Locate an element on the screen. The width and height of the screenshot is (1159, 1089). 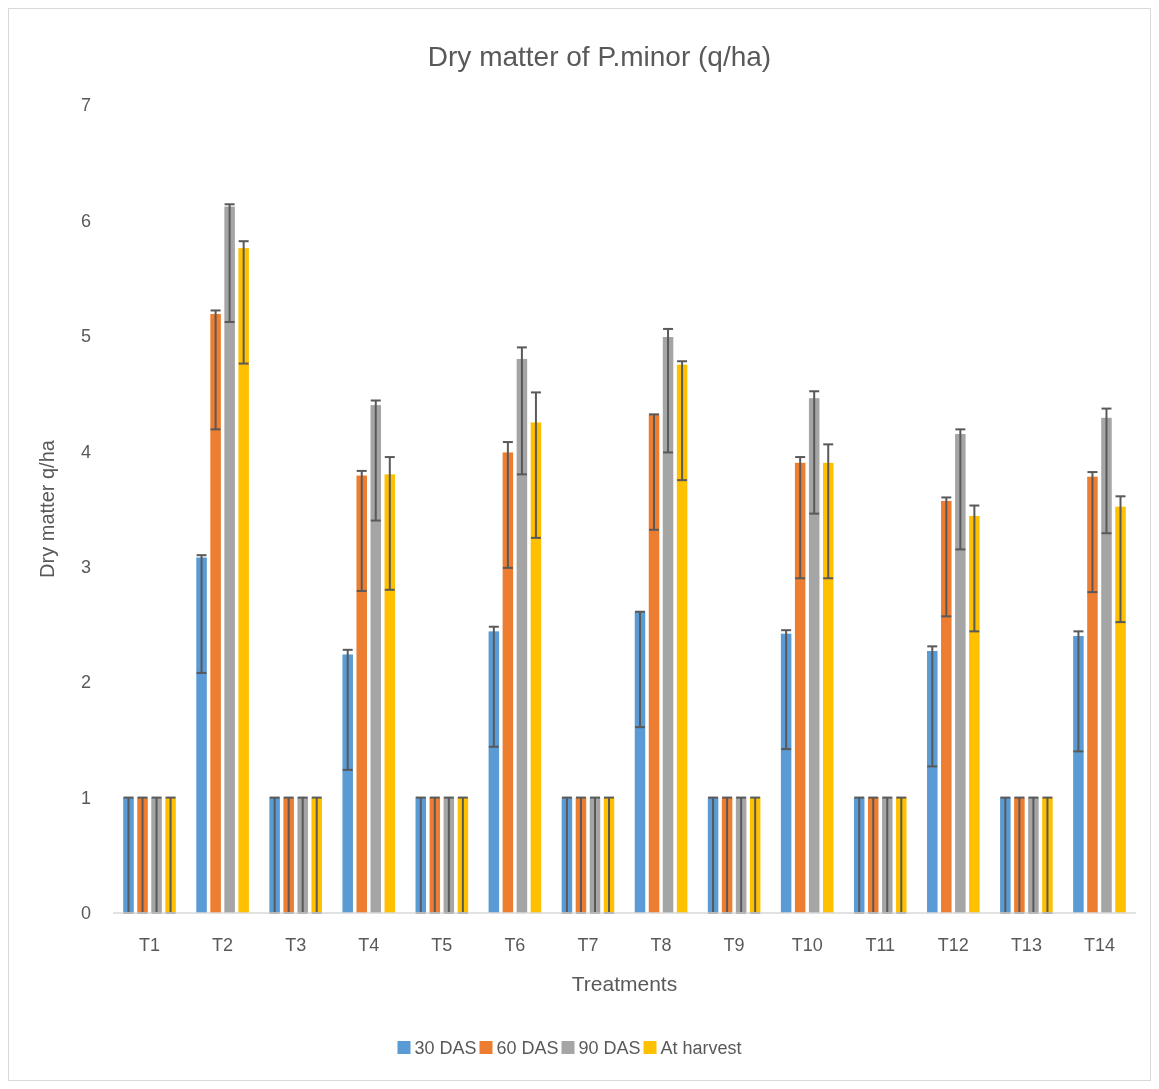
y-tick-label: 7 is located at coordinates (85, 105).